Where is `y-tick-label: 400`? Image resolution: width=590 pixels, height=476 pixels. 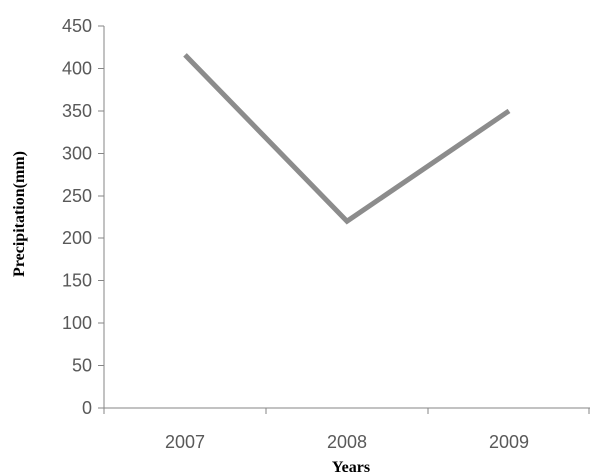 y-tick-label: 400 is located at coordinates (77, 68).